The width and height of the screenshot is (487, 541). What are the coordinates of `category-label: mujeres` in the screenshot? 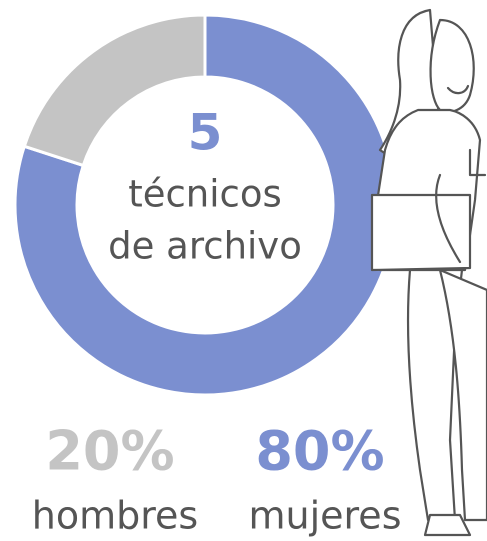 It's located at (324, 516).